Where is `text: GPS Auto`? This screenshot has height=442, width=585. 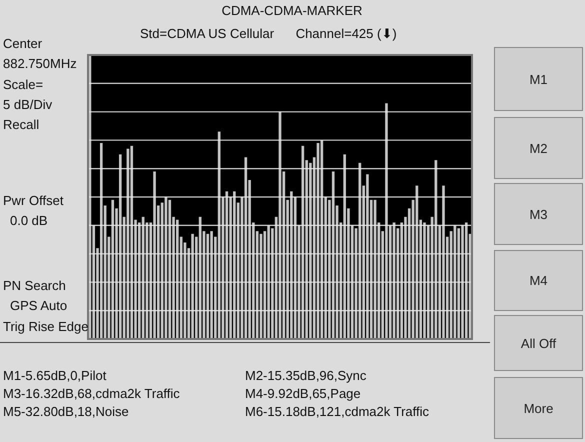
text: GPS Auto is located at coordinates (39, 305).